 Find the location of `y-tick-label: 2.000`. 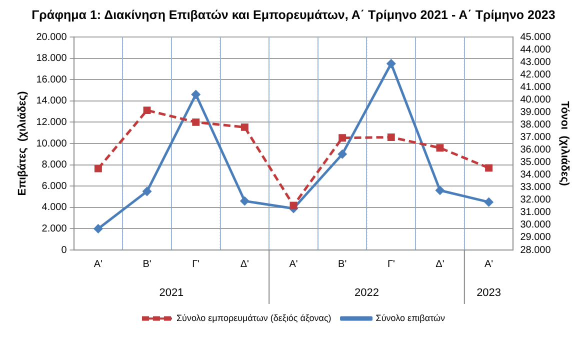

y-tick-label: 2.000 is located at coordinates (55, 228).